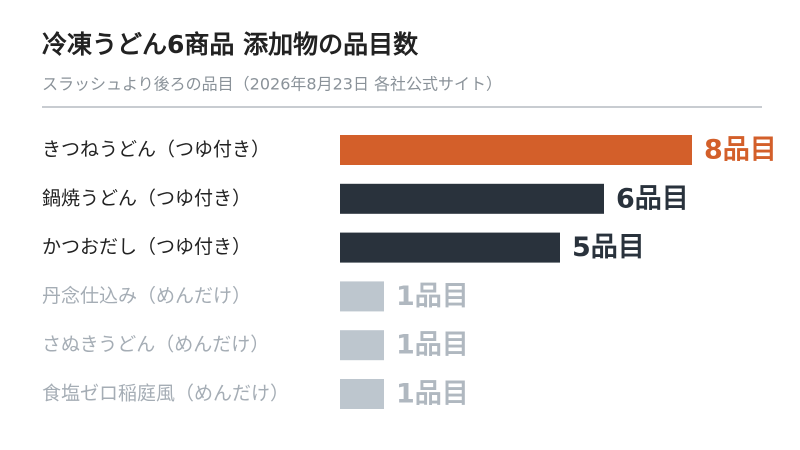  I want to click on value-label: 8品目, so click(740, 150).